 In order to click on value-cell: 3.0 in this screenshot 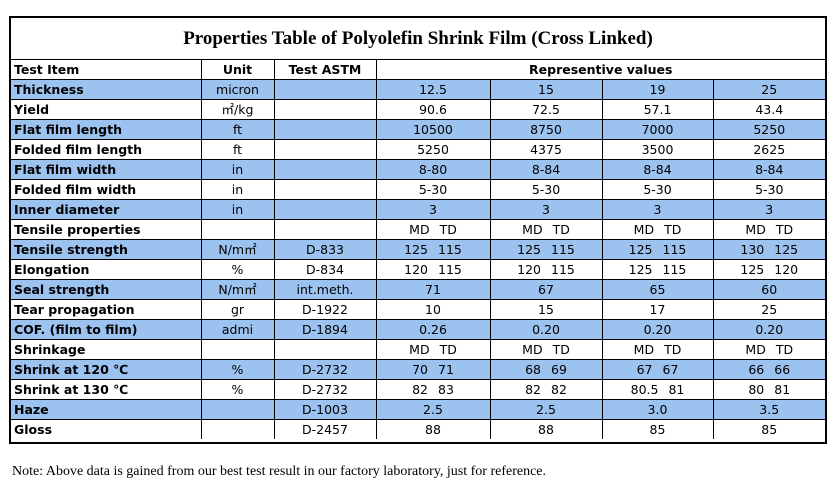, I will do `click(657, 409)`.